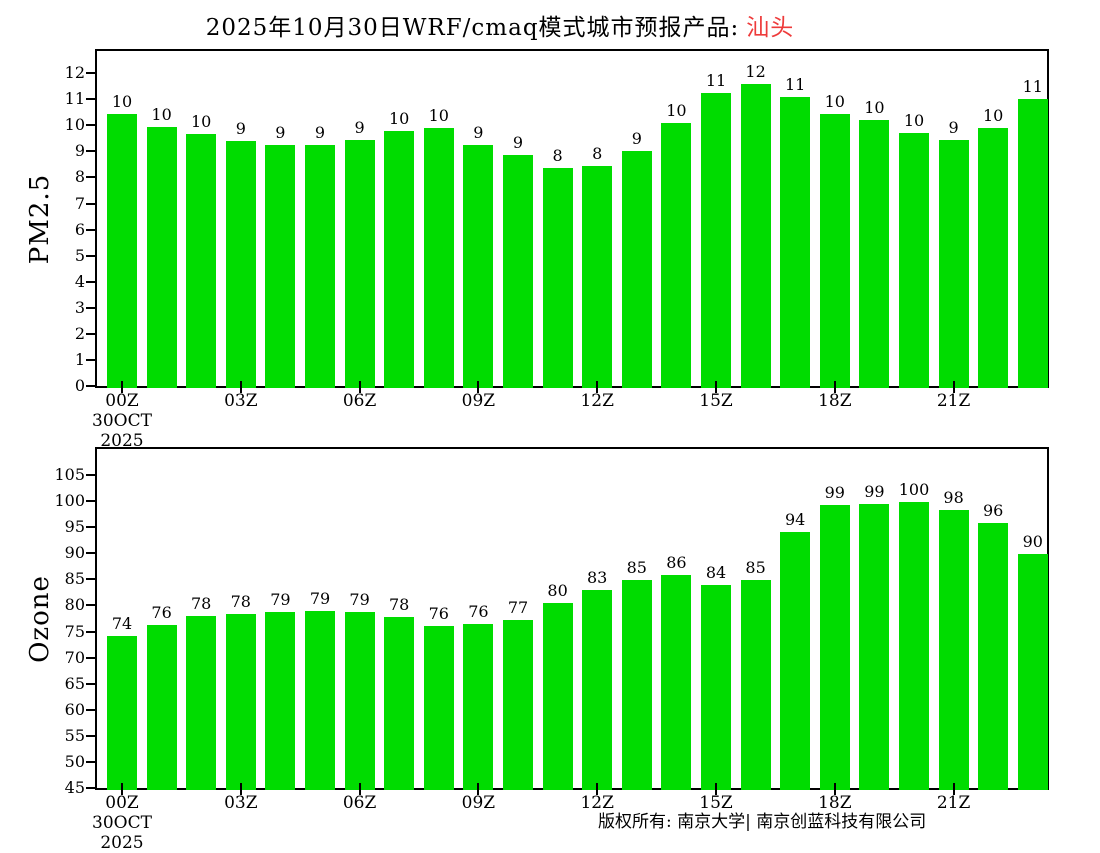 The height and width of the screenshot is (853, 1100). What do you see at coordinates (74, 579) in the screenshot?
I see `y-axis-tick-label: 85` at bounding box center [74, 579].